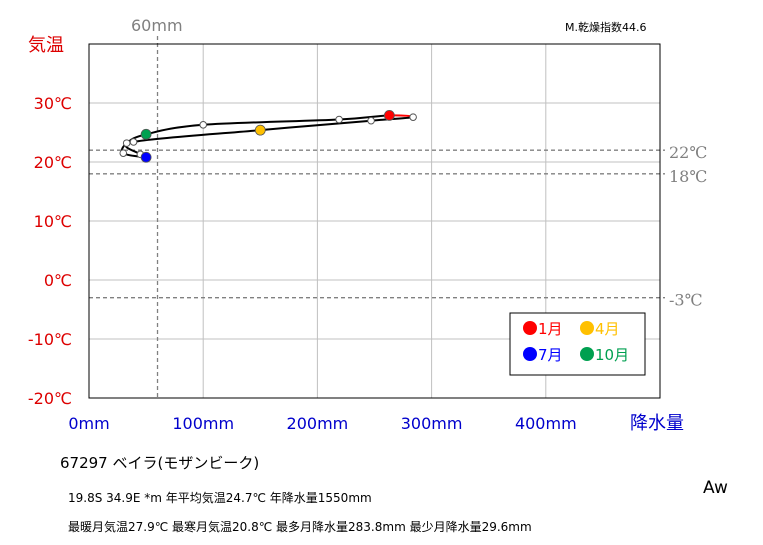  What do you see at coordinates (432, 423) in the screenshot?
I see `x-tick-label: 300mm` at bounding box center [432, 423].